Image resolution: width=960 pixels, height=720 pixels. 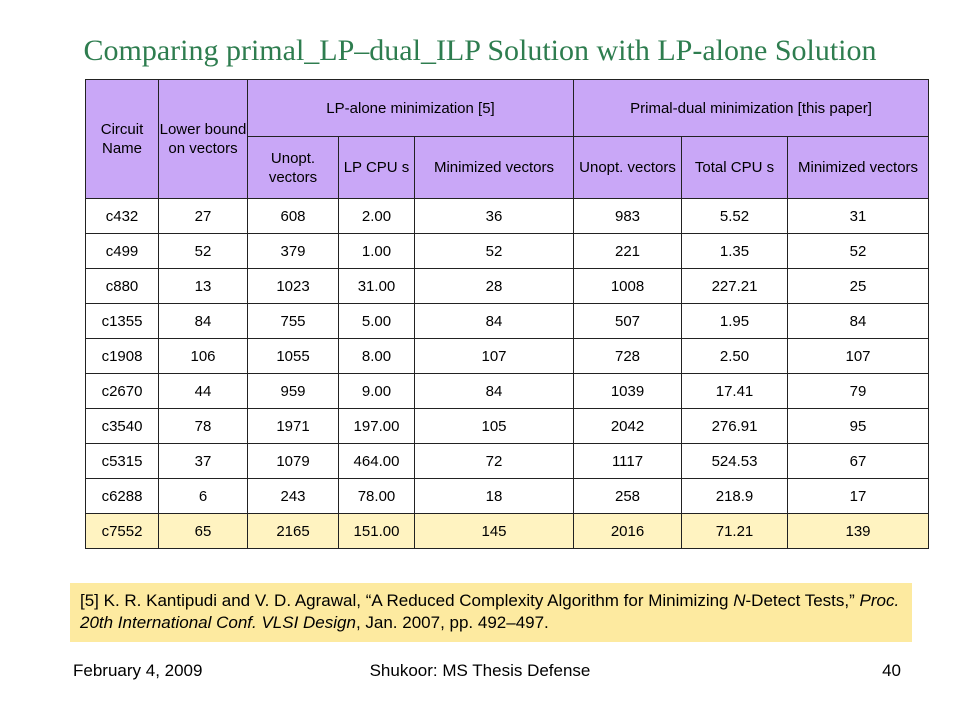 I want to click on table-row: c499 52 379 1.00 52 221 1.35 52, so click(x=507, y=251).